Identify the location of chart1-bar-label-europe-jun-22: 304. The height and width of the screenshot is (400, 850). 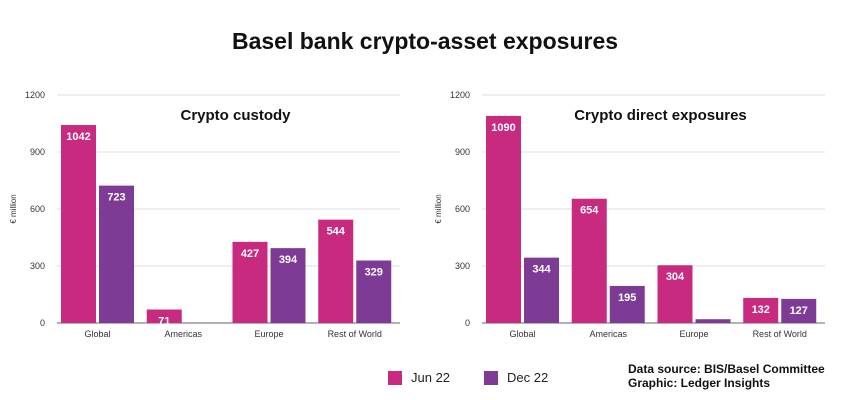
(675, 277).